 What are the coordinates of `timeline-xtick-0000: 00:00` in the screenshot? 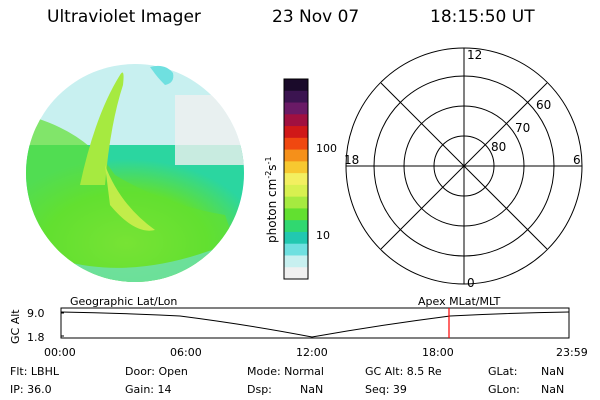 It's located at (60, 352).